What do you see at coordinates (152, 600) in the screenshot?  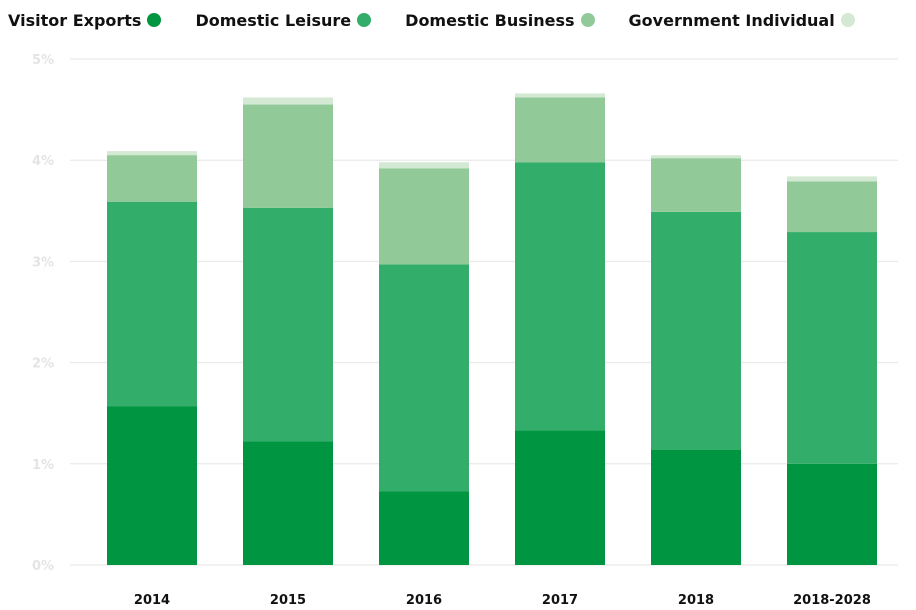 I see `x-tick-label: 2014` at bounding box center [152, 600].